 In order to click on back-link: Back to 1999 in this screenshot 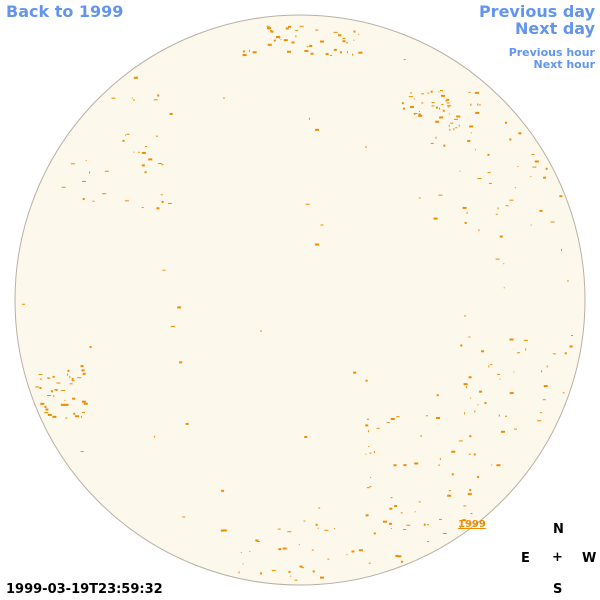, I will do `click(65, 11)`.